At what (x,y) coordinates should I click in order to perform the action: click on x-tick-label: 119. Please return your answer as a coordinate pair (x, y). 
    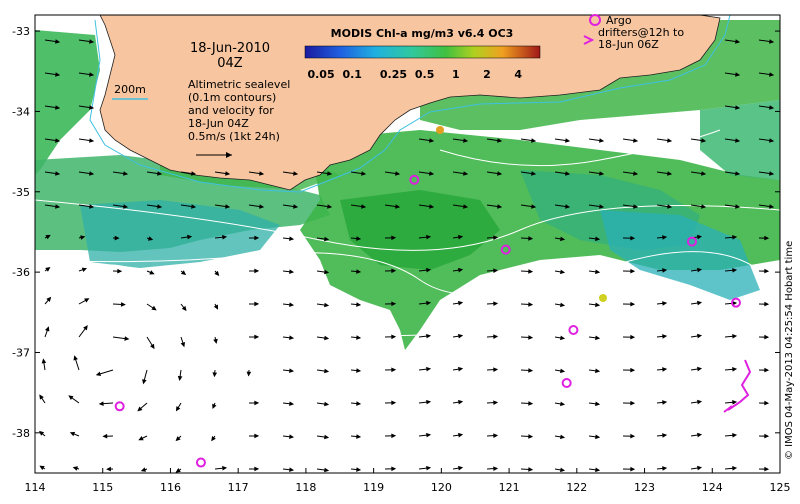
    Looking at the image, I should click on (373, 487).